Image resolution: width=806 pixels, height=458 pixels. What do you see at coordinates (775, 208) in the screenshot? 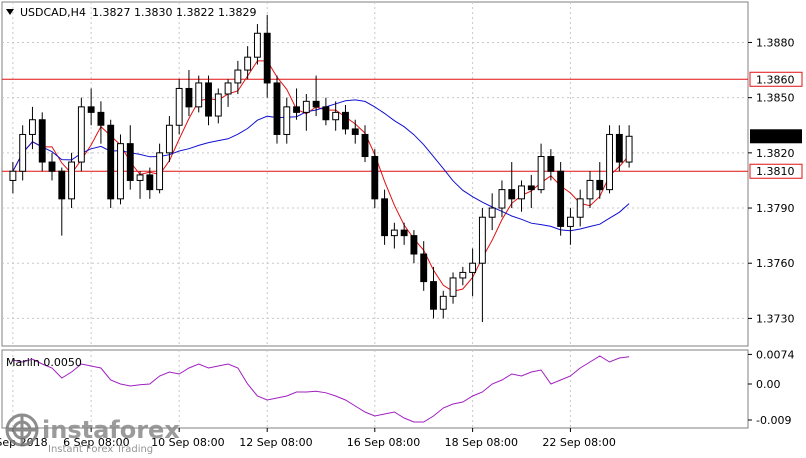
I see `price-tick-label: 1.3790` at bounding box center [775, 208].